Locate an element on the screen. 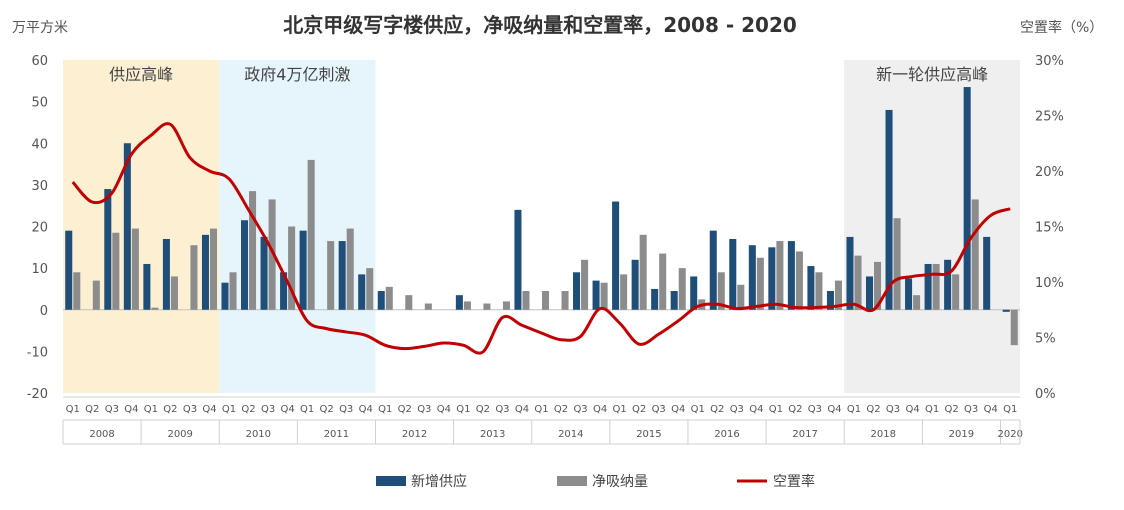 The image size is (1124, 510). quarter-tick-44: Q1 is located at coordinates (932, 409).